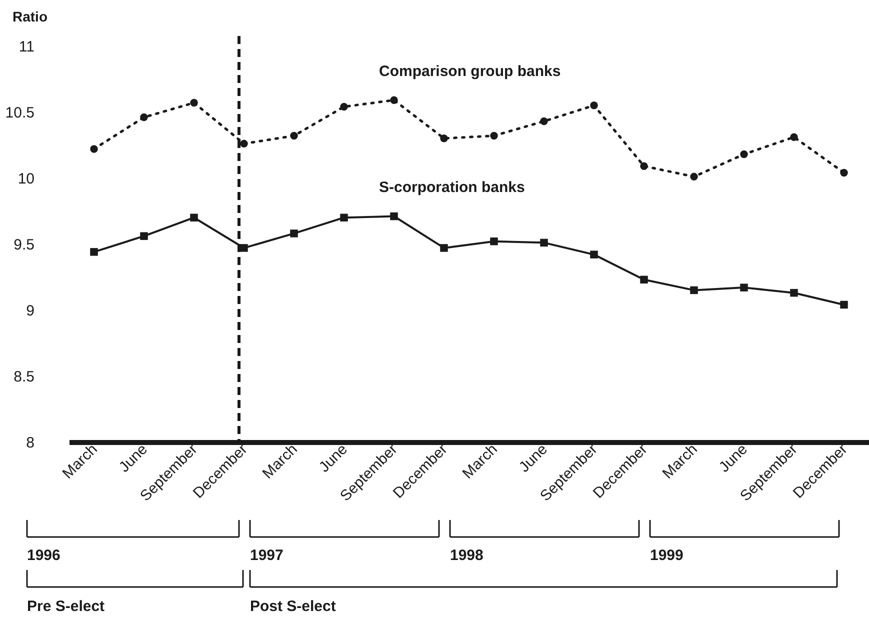  Describe the element at coordinates (470, 71) in the screenshot. I see `series-label: Comparison group banks` at that location.